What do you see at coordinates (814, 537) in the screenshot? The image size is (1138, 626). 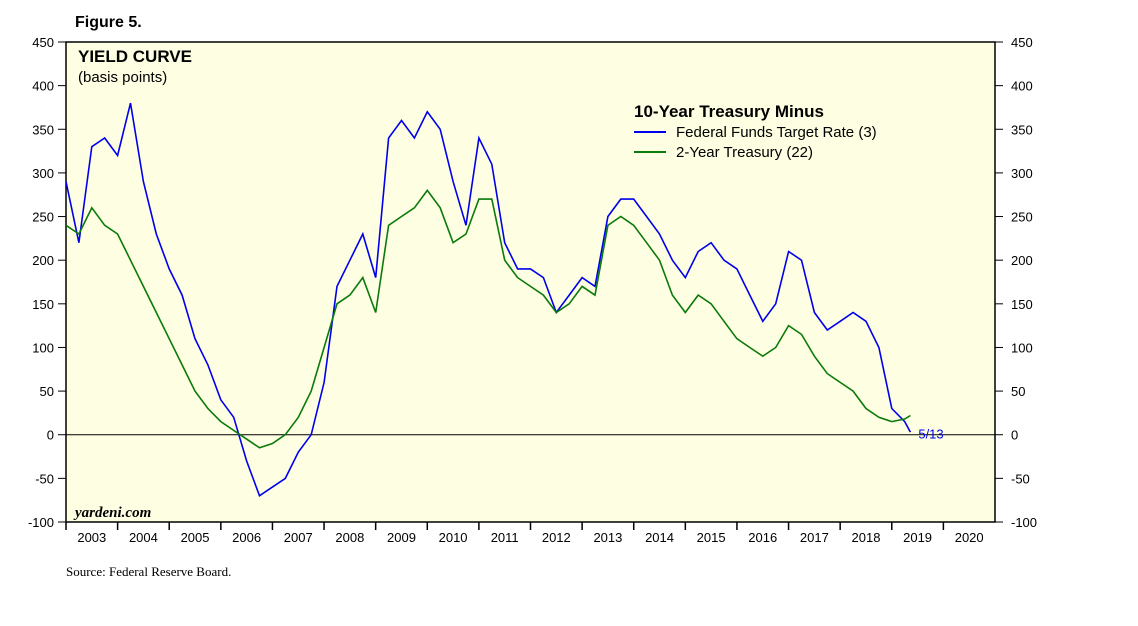 I see `x-tick-label: 2017` at bounding box center [814, 537].